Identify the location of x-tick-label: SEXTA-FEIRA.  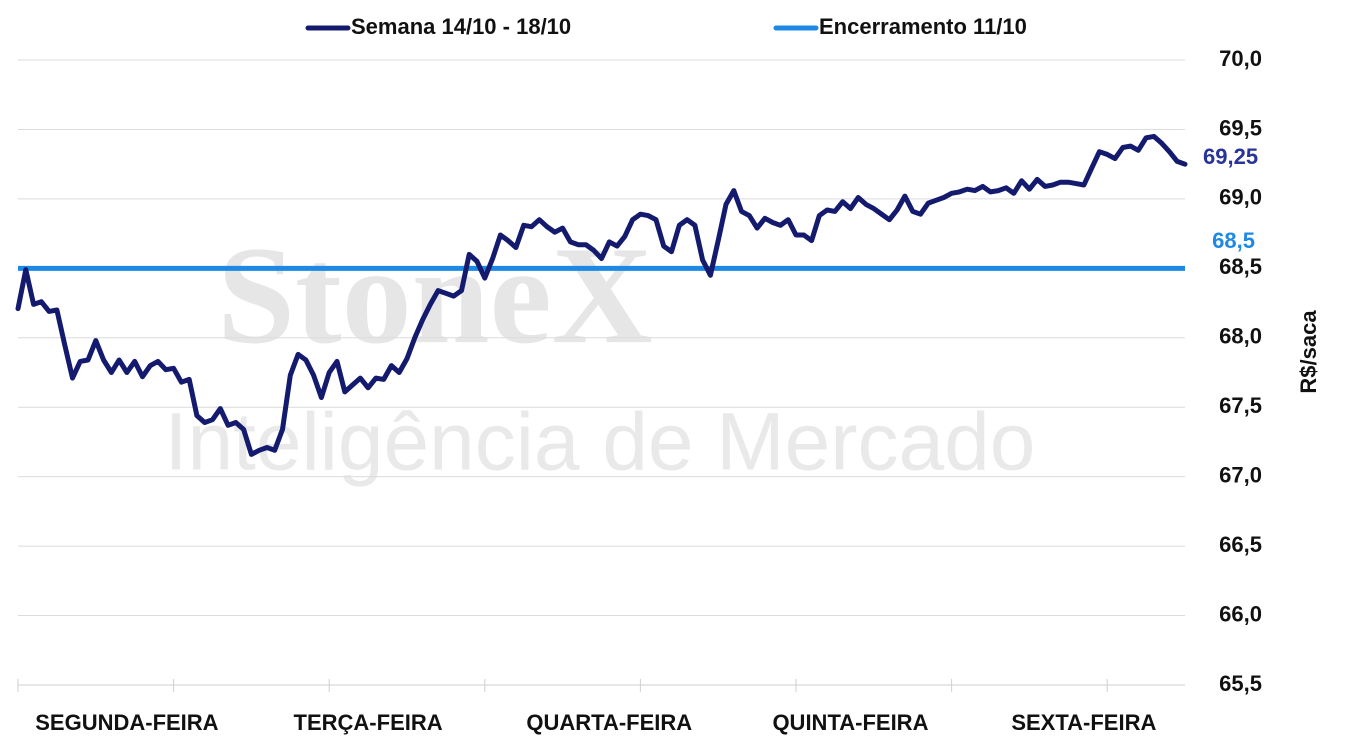
(1083, 722).